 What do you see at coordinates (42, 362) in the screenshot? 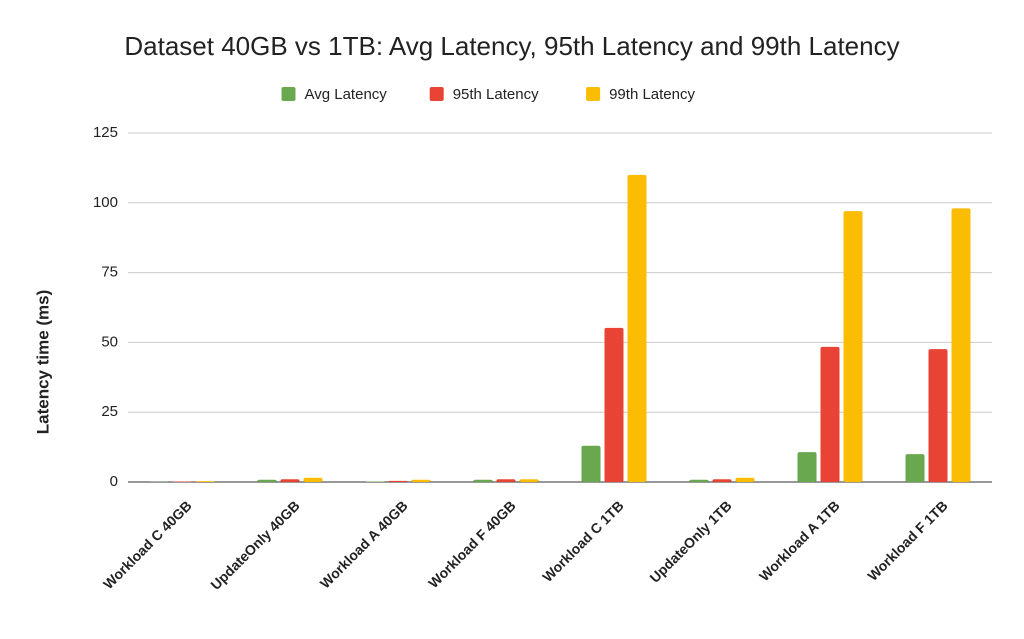
I see `y-axis-label: Latency time (ms)` at bounding box center [42, 362].